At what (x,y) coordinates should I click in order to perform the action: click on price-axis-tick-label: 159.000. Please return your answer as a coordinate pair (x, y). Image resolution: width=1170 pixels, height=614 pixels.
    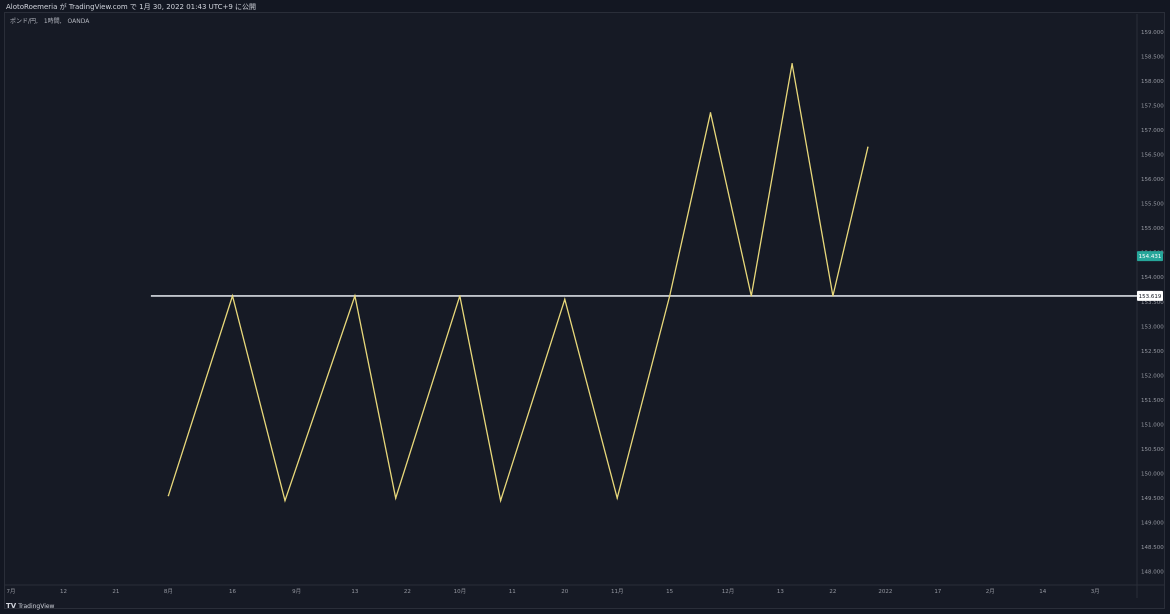
    Looking at the image, I should click on (1152, 33).